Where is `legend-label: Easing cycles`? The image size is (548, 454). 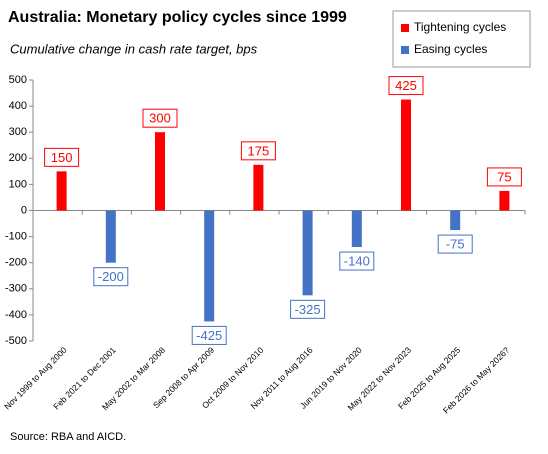
legend-label: Easing cycles is located at coordinates (450, 49).